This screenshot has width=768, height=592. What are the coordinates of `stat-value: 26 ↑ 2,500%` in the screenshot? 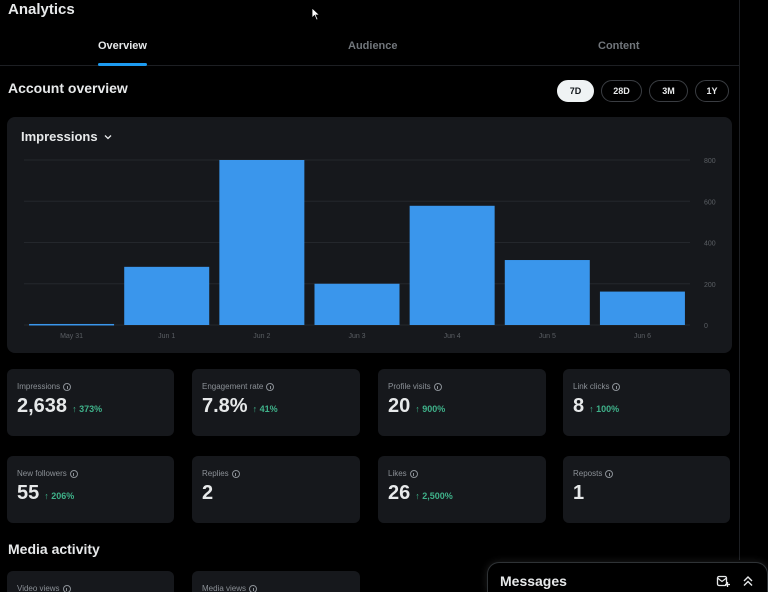 It's located at (420, 493).